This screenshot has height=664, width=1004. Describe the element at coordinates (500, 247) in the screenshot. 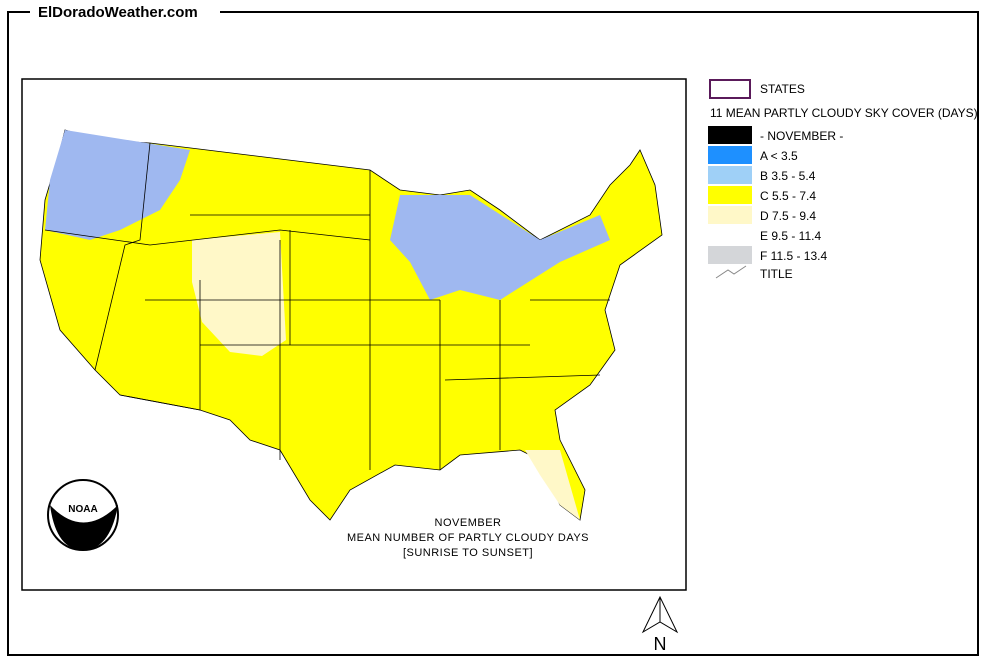

I see `blue-great-lakes` at that location.